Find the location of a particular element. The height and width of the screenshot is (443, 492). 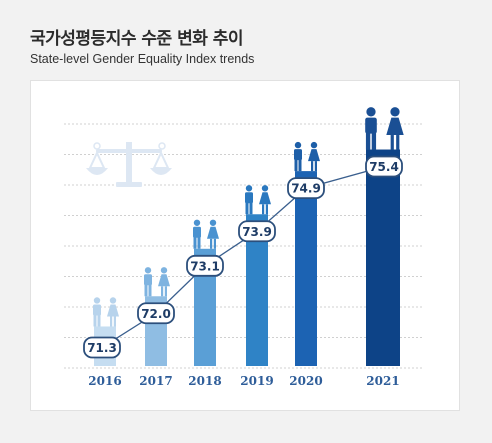

scale-icon is located at coordinates (129, 164).